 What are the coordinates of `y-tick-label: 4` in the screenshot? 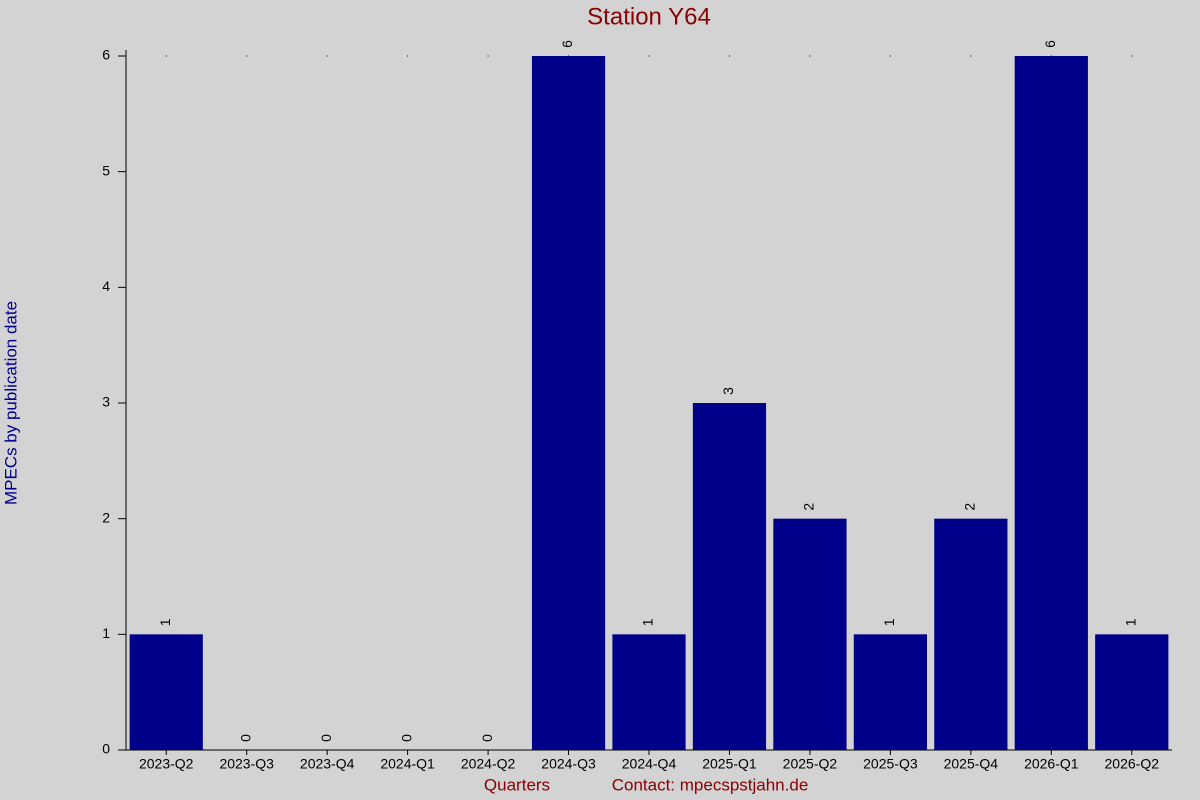 It's located at (106, 286).